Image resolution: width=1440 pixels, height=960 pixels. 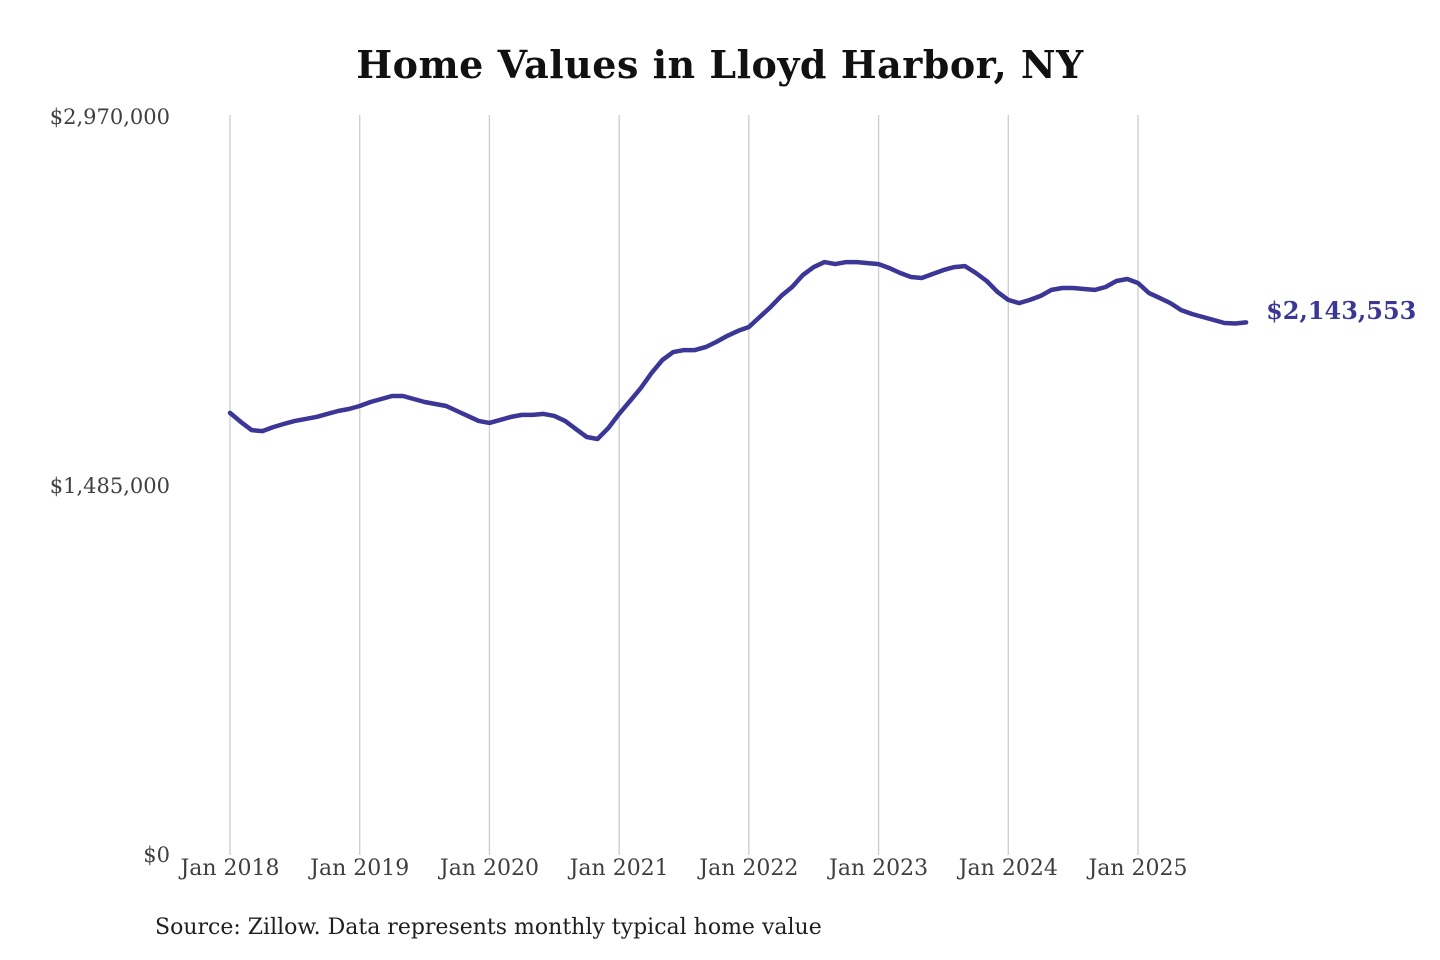 What do you see at coordinates (879, 868) in the screenshot?
I see `x-tick-label: Jan 2023` at bounding box center [879, 868].